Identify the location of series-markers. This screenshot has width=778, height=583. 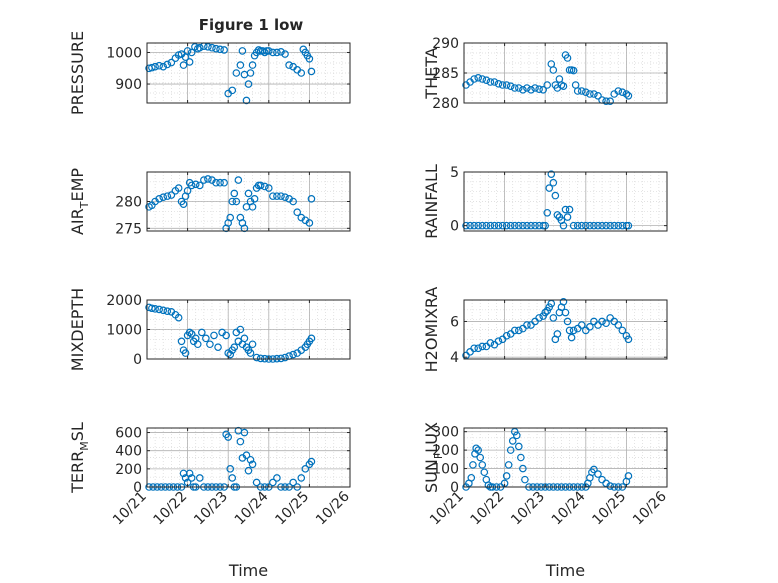
(230, 204).